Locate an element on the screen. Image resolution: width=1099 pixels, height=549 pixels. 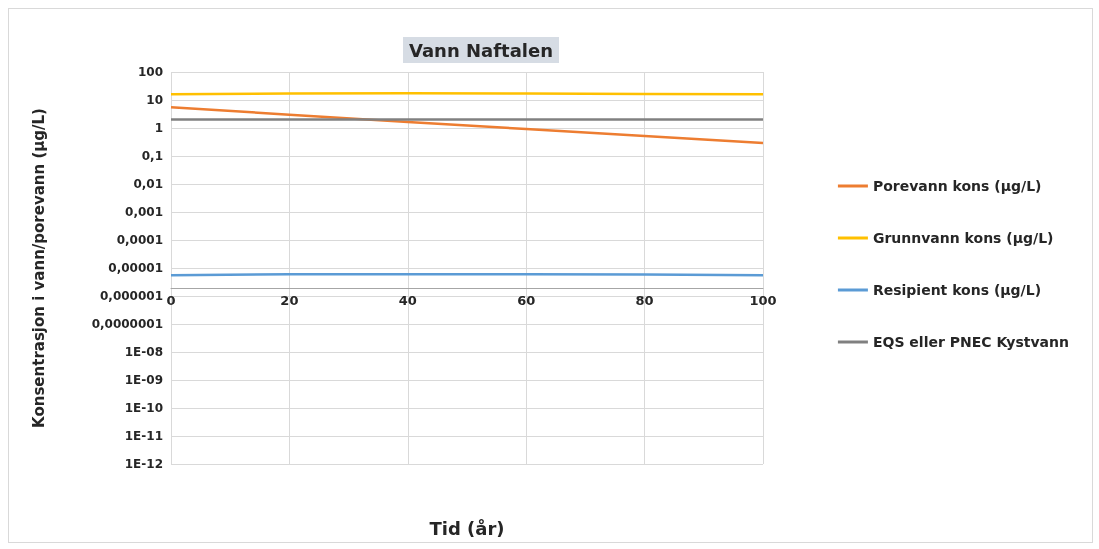
y-tick-label: 0,1 is located at coordinates (152, 156).